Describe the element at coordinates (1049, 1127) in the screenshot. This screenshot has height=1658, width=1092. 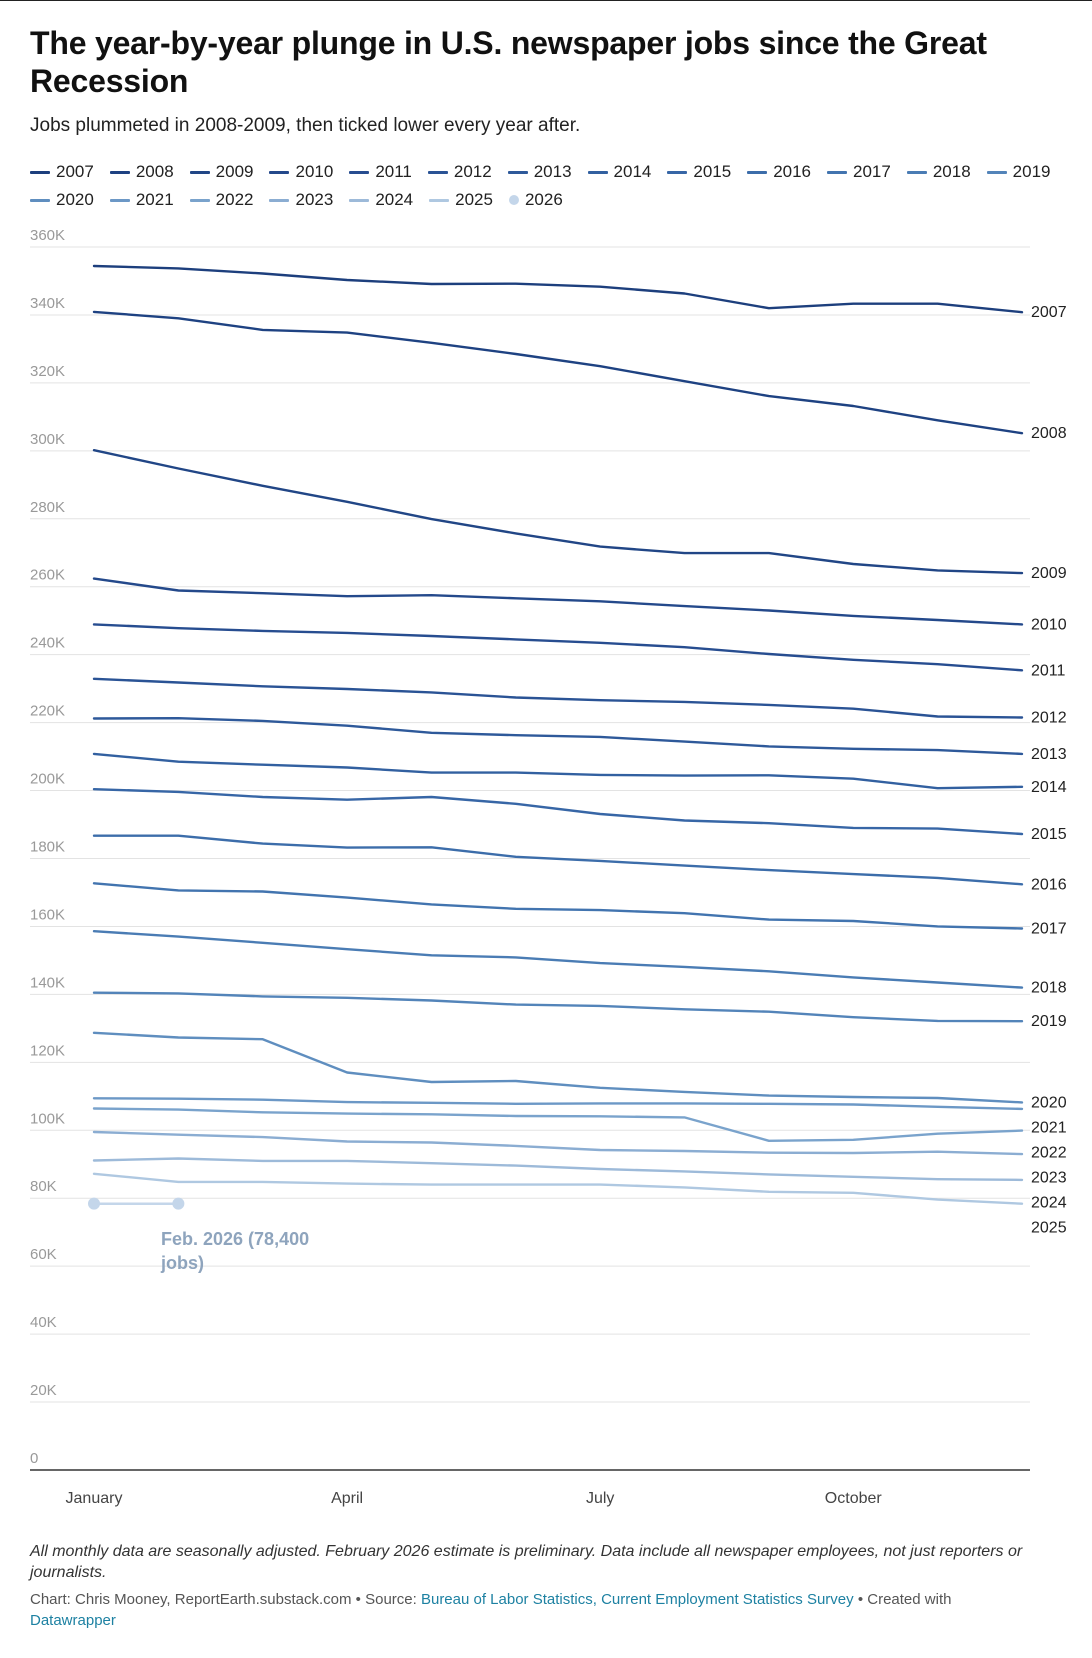
I see `end-label-2021: 2021` at that location.